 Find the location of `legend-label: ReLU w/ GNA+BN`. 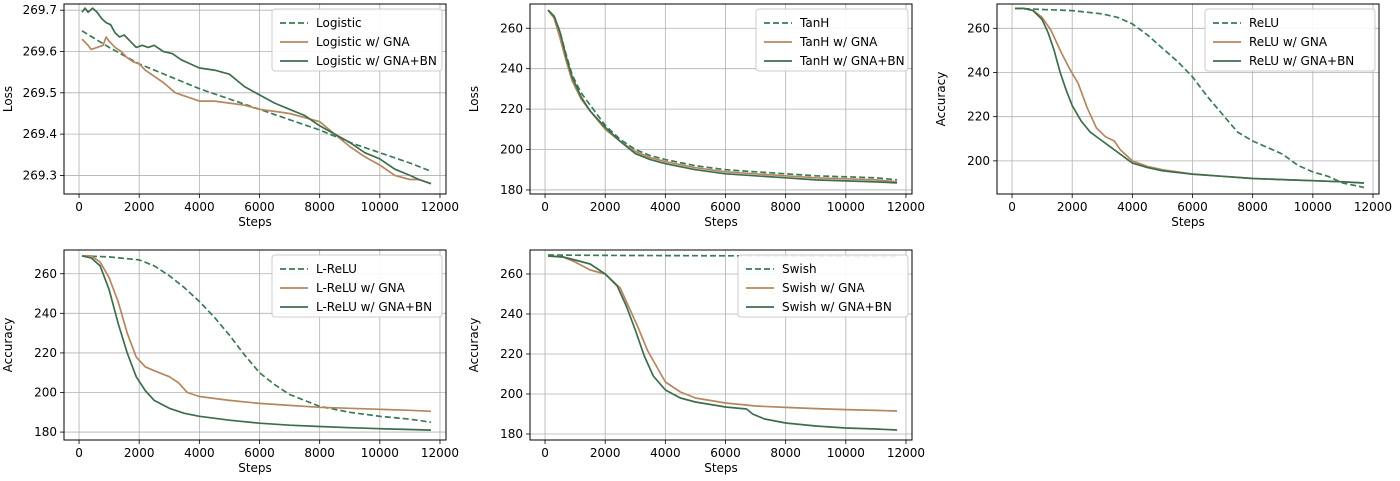

legend-label: ReLU w/ GNA+BN is located at coordinates (1301, 61).